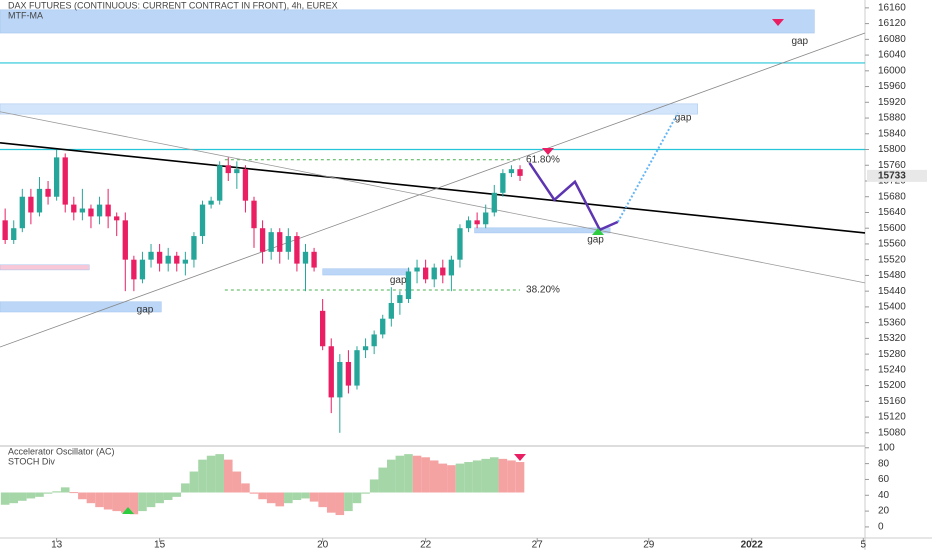  Describe the element at coordinates (892, 307) in the screenshot. I see `y-tick-label: 15400` at that location.